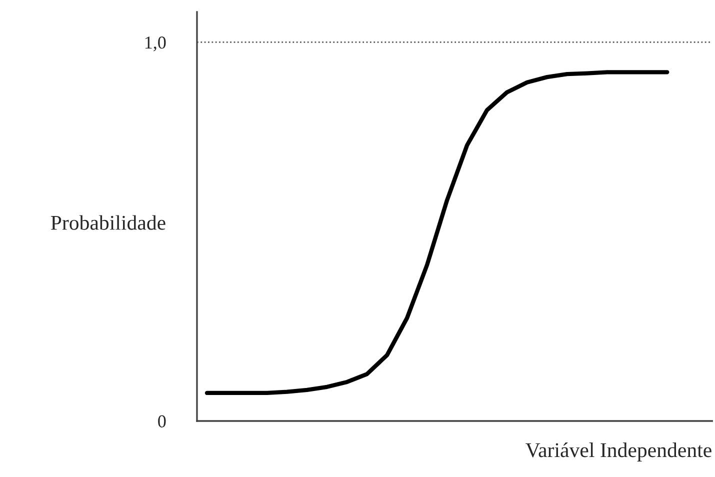 This screenshot has height=477, width=715. What do you see at coordinates (162, 421) in the screenshot?
I see `y-tick-label: 0` at bounding box center [162, 421].